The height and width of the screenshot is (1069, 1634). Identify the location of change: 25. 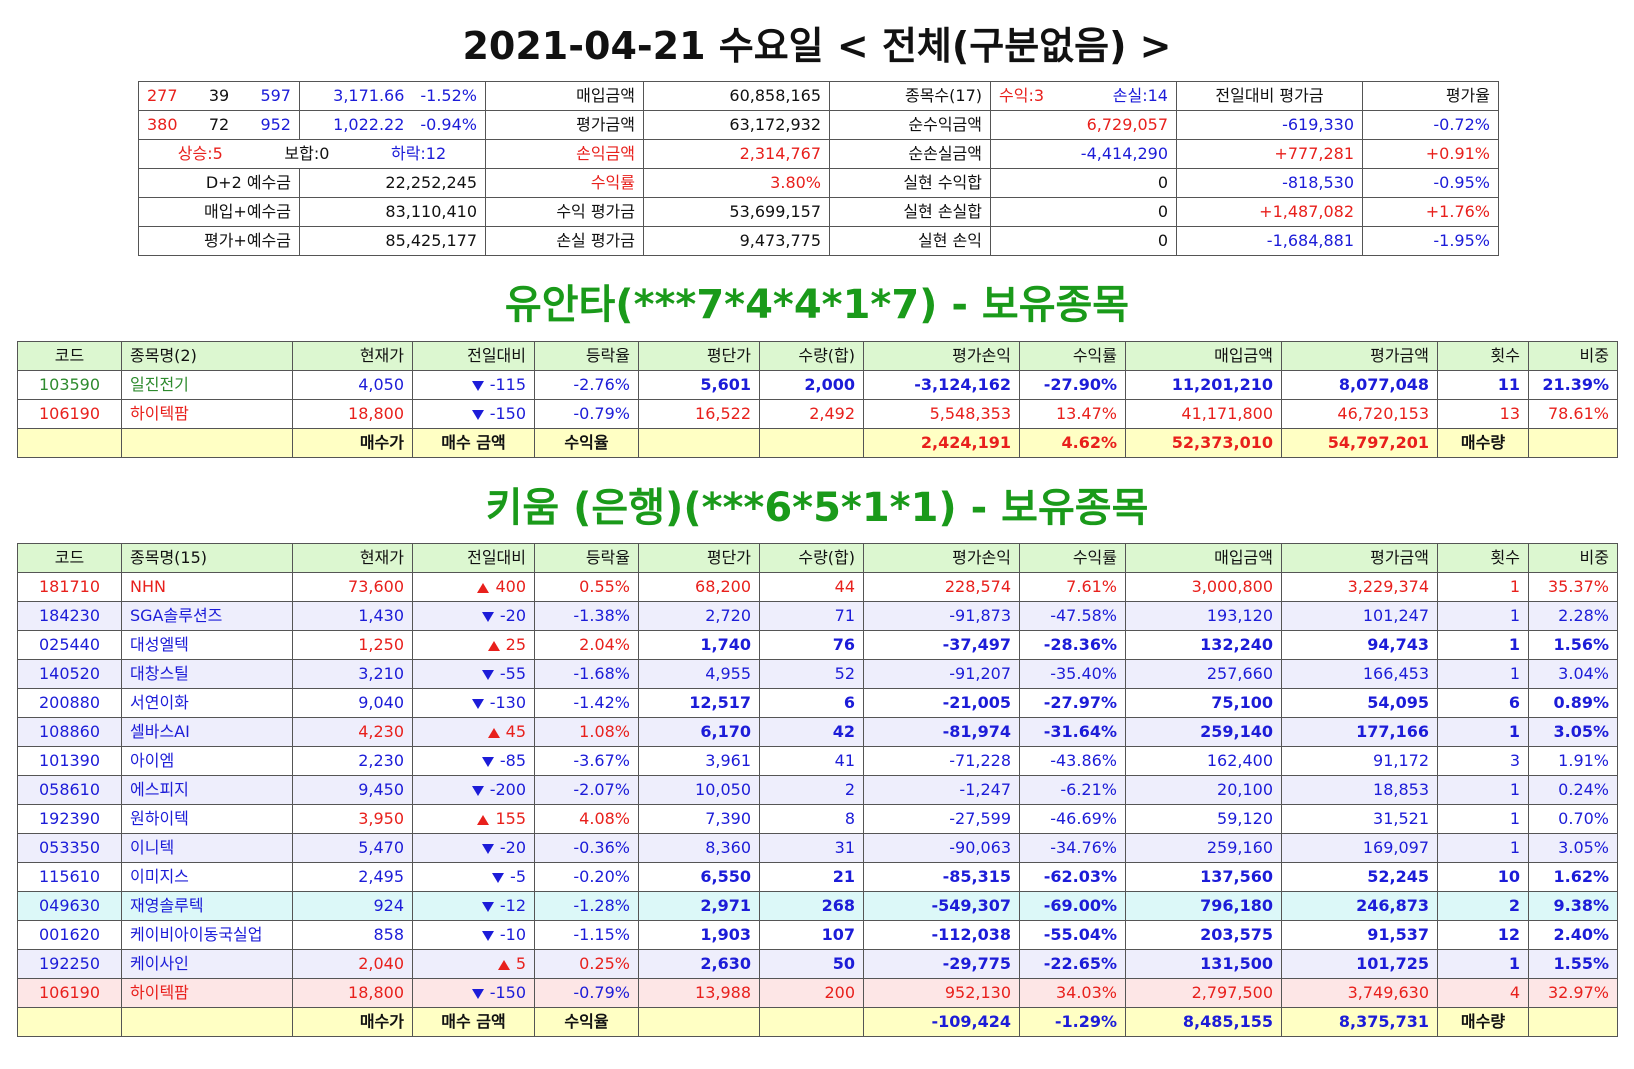
(473, 645).